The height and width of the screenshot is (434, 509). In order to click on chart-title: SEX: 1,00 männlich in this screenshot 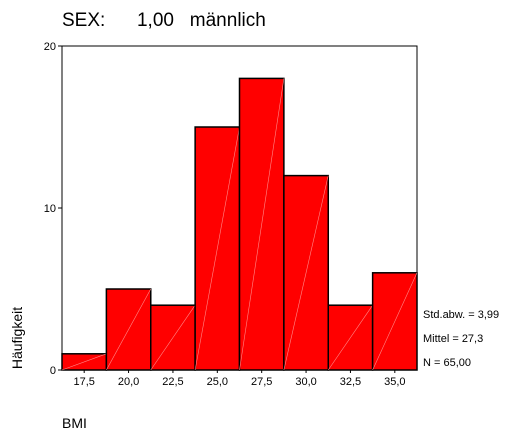, I will do `click(164, 20)`.